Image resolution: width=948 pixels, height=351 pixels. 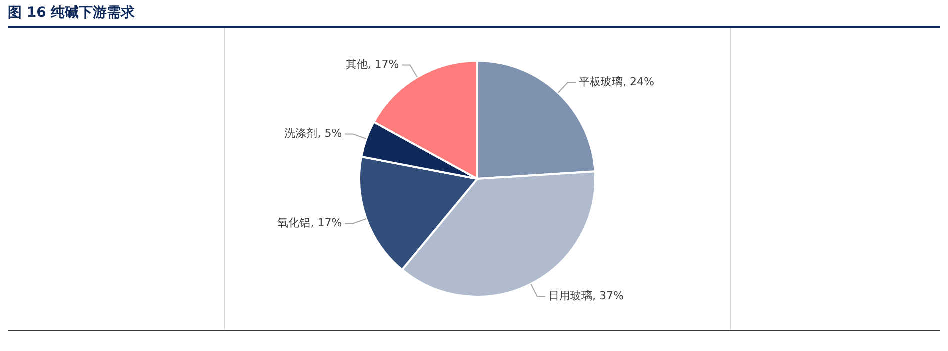 What do you see at coordinates (373, 65) in the screenshot?
I see `slice-label: 其他, 17%` at bounding box center [373, 65].